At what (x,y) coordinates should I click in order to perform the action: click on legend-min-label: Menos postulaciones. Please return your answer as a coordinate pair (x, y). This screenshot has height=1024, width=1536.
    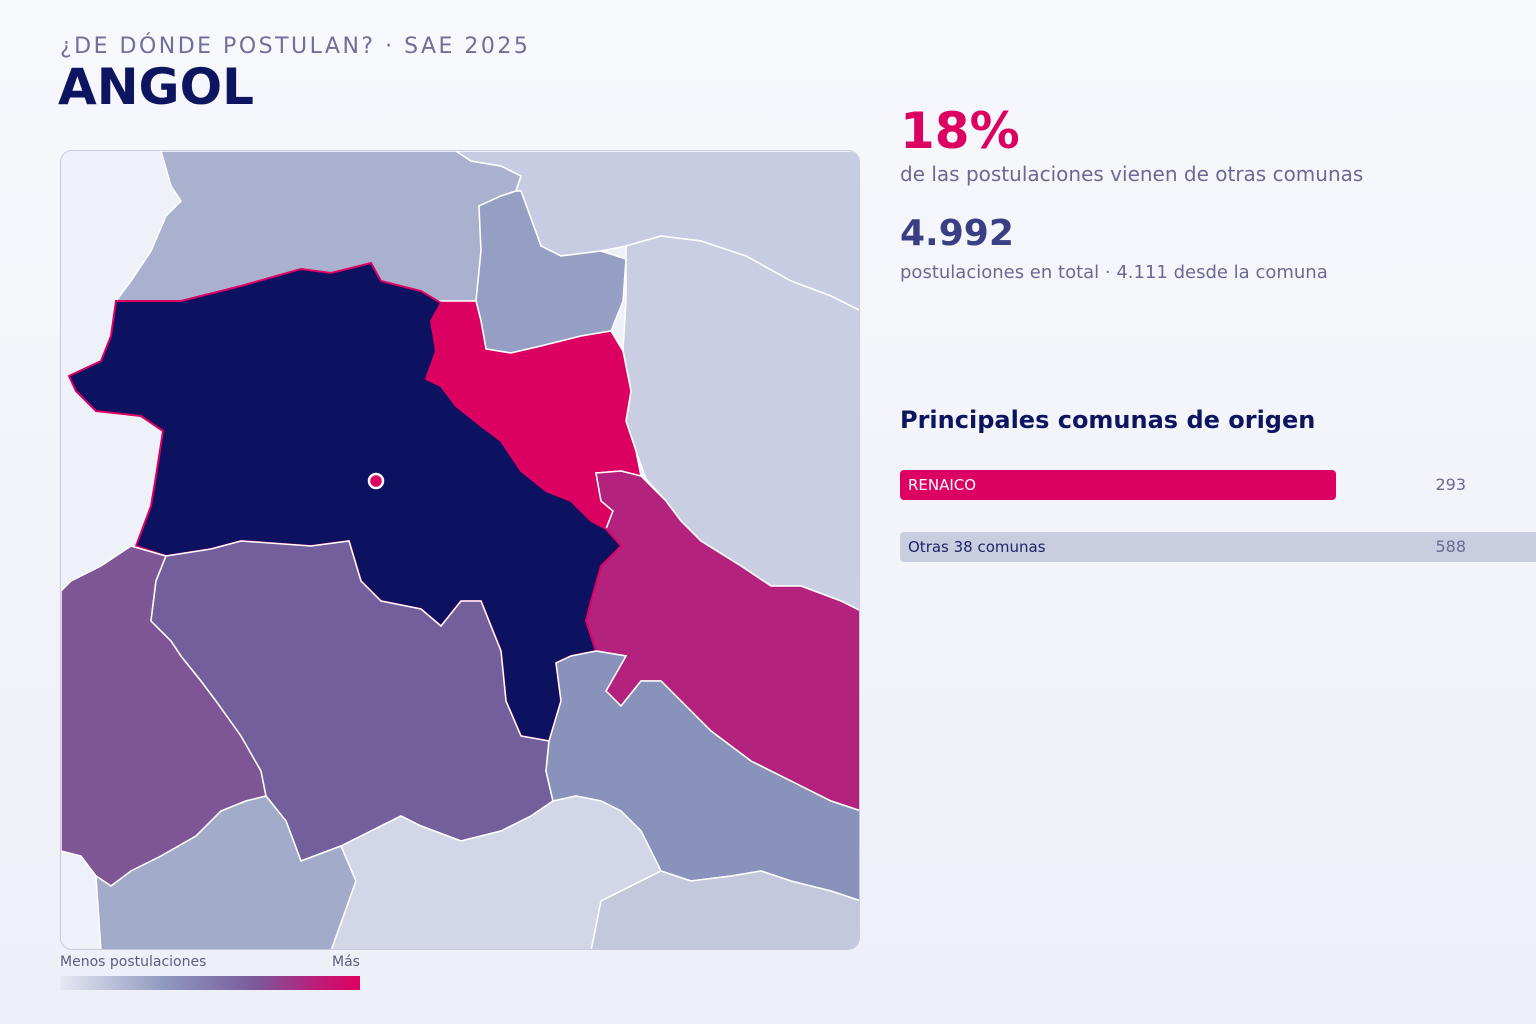
    Looking at the image, I should click on (133, 962).